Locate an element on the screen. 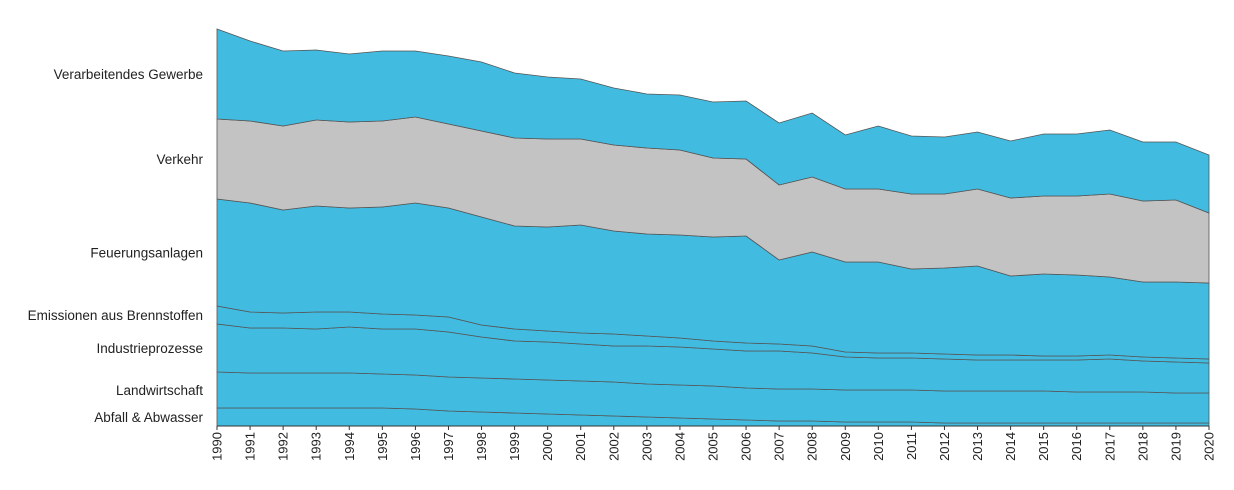 The width and height of the screenshot is (1234, 490). x-tick-label: 2009 is located at coordinates (845, 446).